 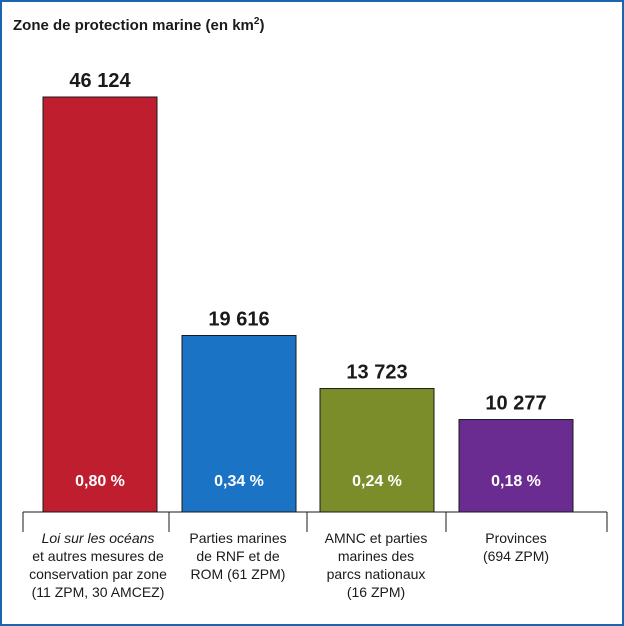 What do you see at coordinates (516, 556) in the screenshot?
I see `x-tick-label-4-line-2: (694 ZPM)` at bounding box center [516, 556].